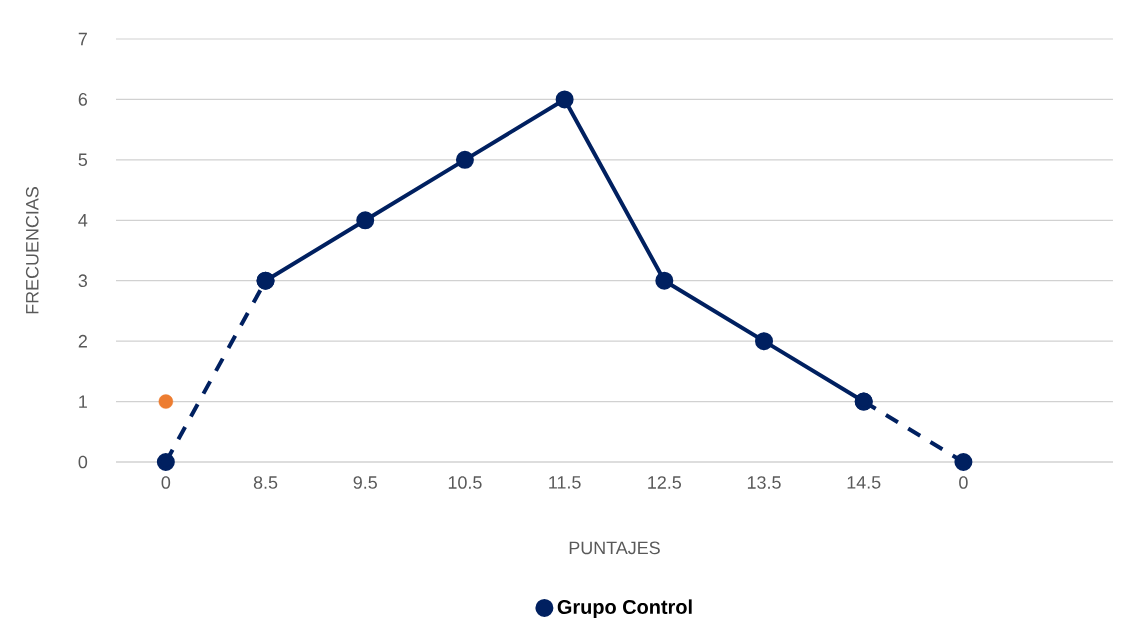 This screenshot has width=1129, height=636. Describe the element at coordinates (365, 482) in the screenshot. I see `x-tick-label: 9.5` at that location.